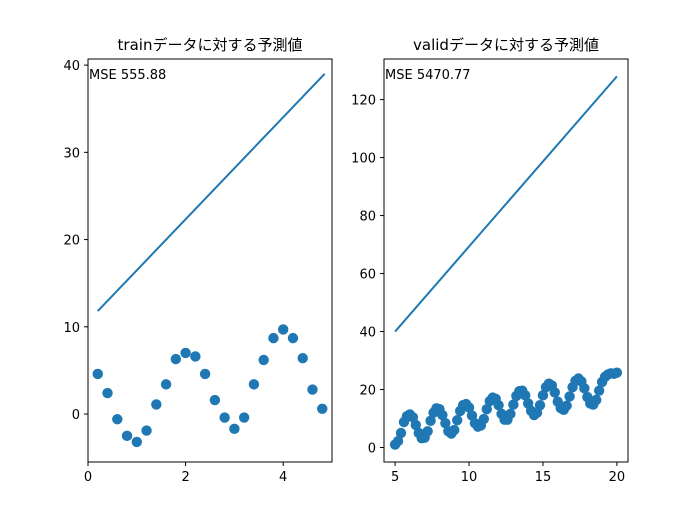 This screenshot has height=520, width=695. Describe the element at coordinates (210, 45) in the screenshot. I see `chart-title: trainデータに対する予測値` at that location.